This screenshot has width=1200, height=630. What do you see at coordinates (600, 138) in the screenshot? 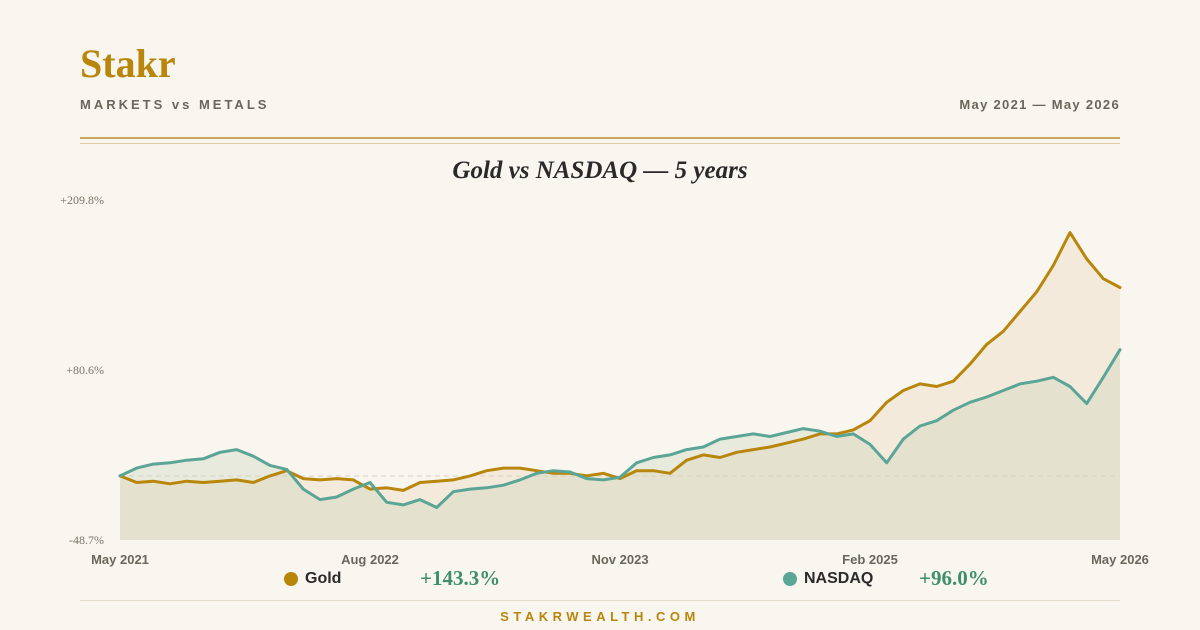
I see `header-divider` at bounding box center [600, 138].